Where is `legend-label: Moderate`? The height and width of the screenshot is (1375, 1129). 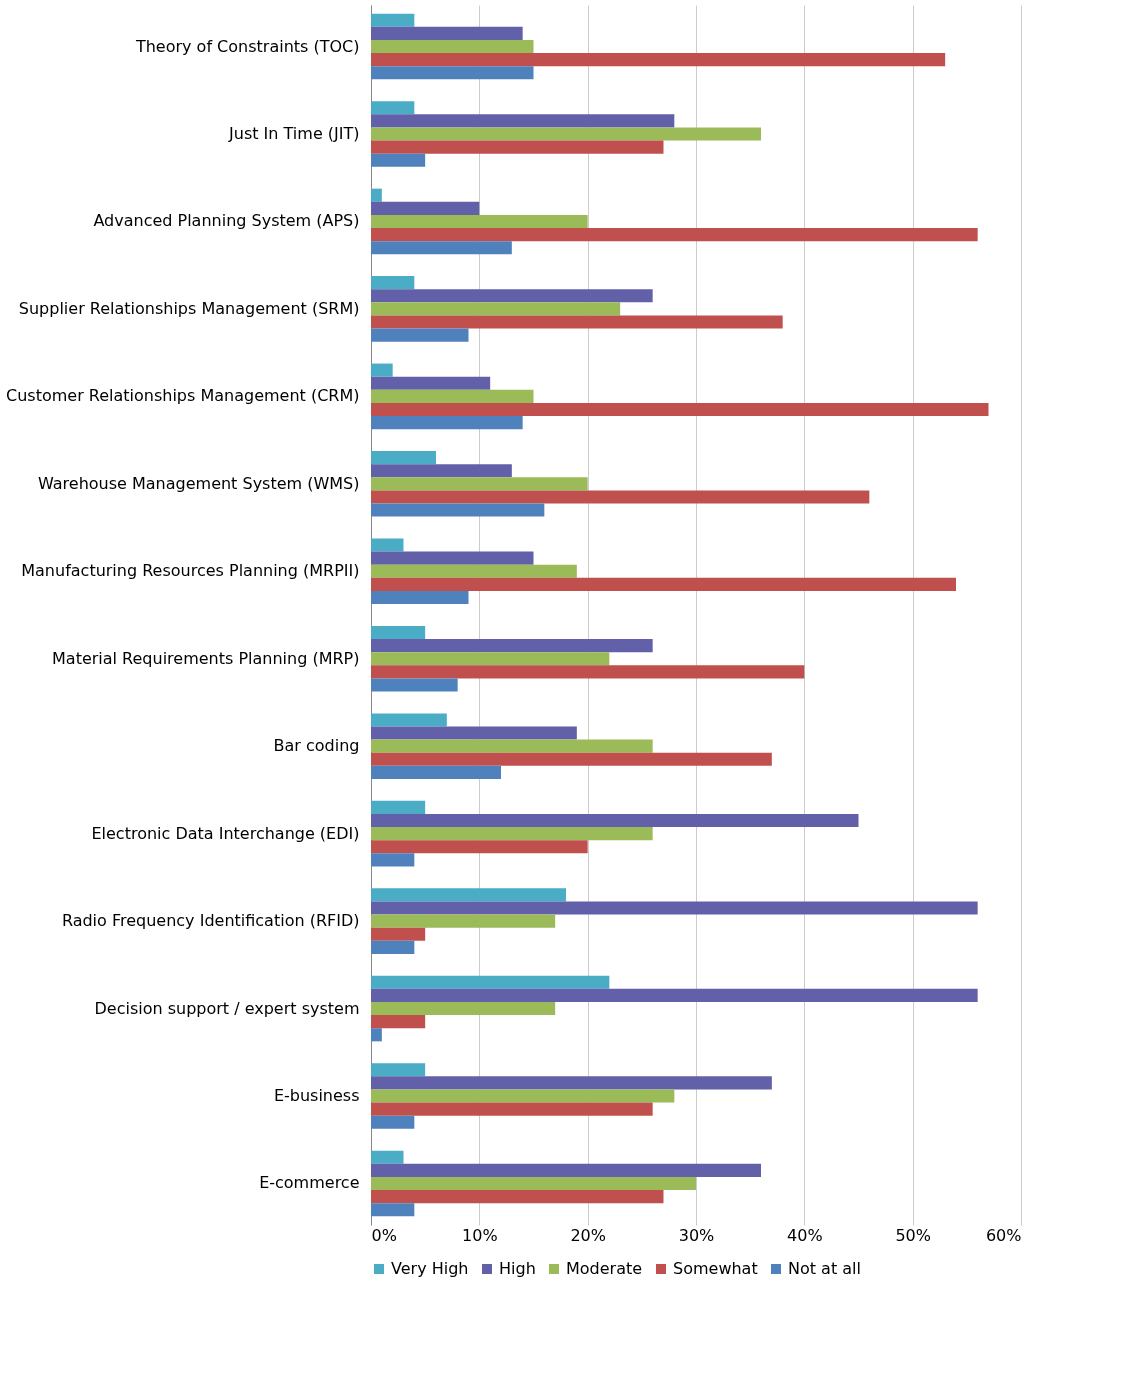
legend-label: Moderate is located at coordinates (604, 1268).